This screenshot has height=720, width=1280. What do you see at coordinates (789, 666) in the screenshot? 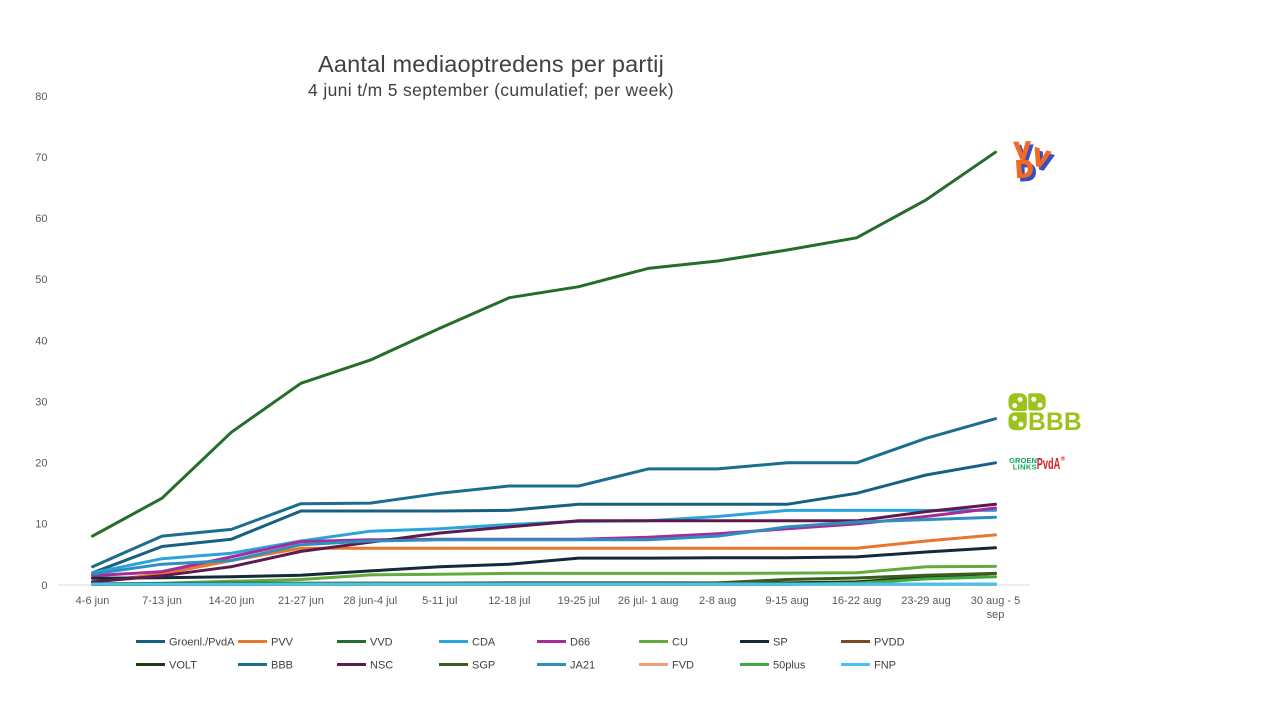
I see `svg-text: 50plus` at bounding box center [789, 666].